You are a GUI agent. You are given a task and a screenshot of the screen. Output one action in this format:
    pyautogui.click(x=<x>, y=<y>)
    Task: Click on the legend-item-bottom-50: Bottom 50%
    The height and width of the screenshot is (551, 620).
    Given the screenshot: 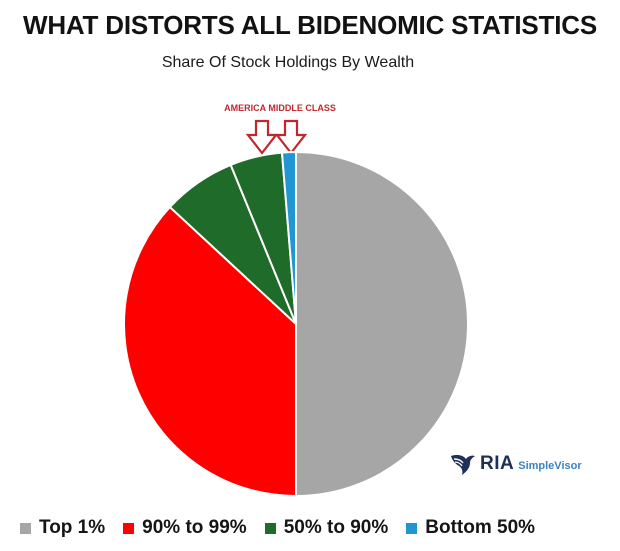 What is the action you would take?
    pyautogui.click(x=470, y=528)
    